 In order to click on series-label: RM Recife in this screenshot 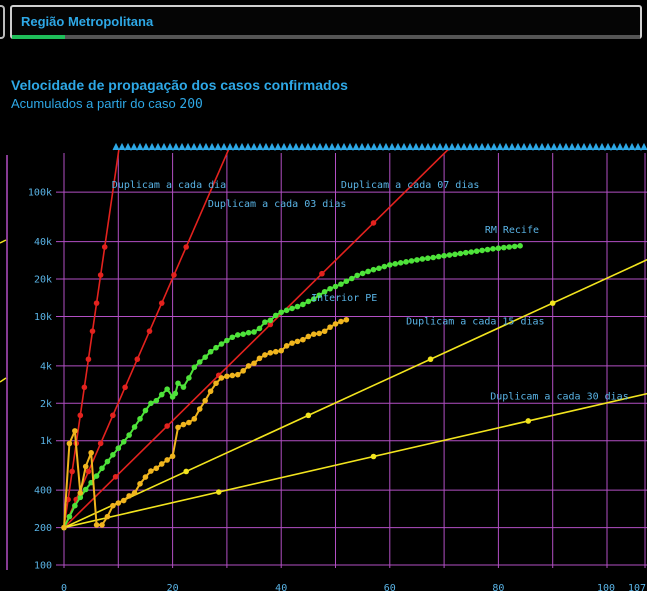, I will do `click(512, 230)`.